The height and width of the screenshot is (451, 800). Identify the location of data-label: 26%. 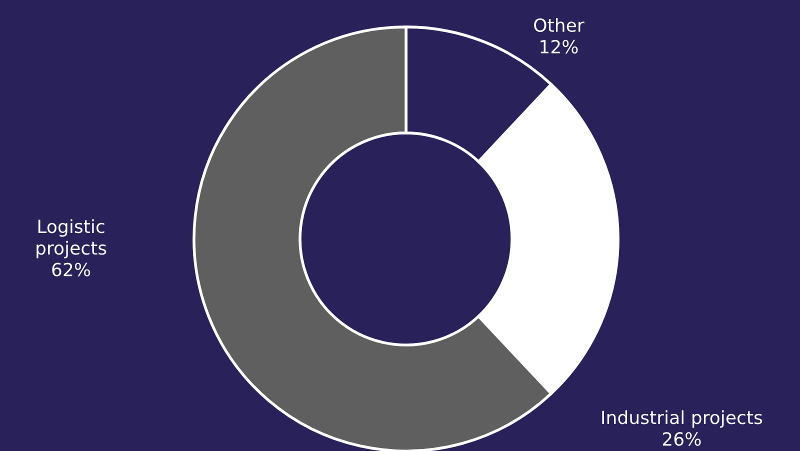
(681, 439).